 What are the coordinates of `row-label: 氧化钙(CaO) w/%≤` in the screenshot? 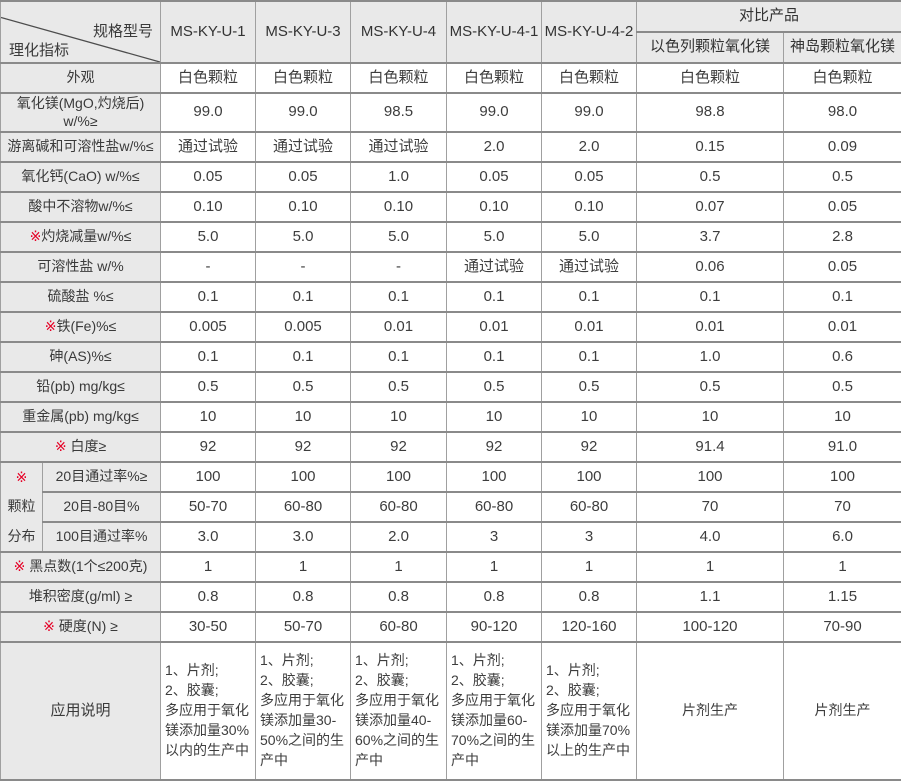 It's located at (80, 177).